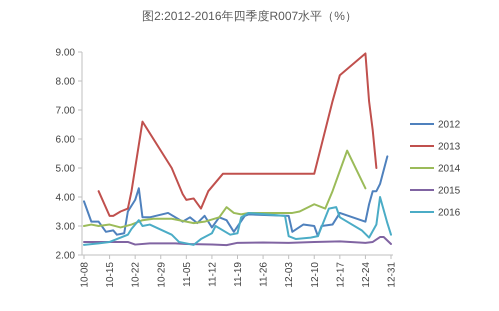  What do you see at coordinates (85, 275) in the screenshot?
I see `x-tick-label: 10-08` at bounding box center [85, 275].